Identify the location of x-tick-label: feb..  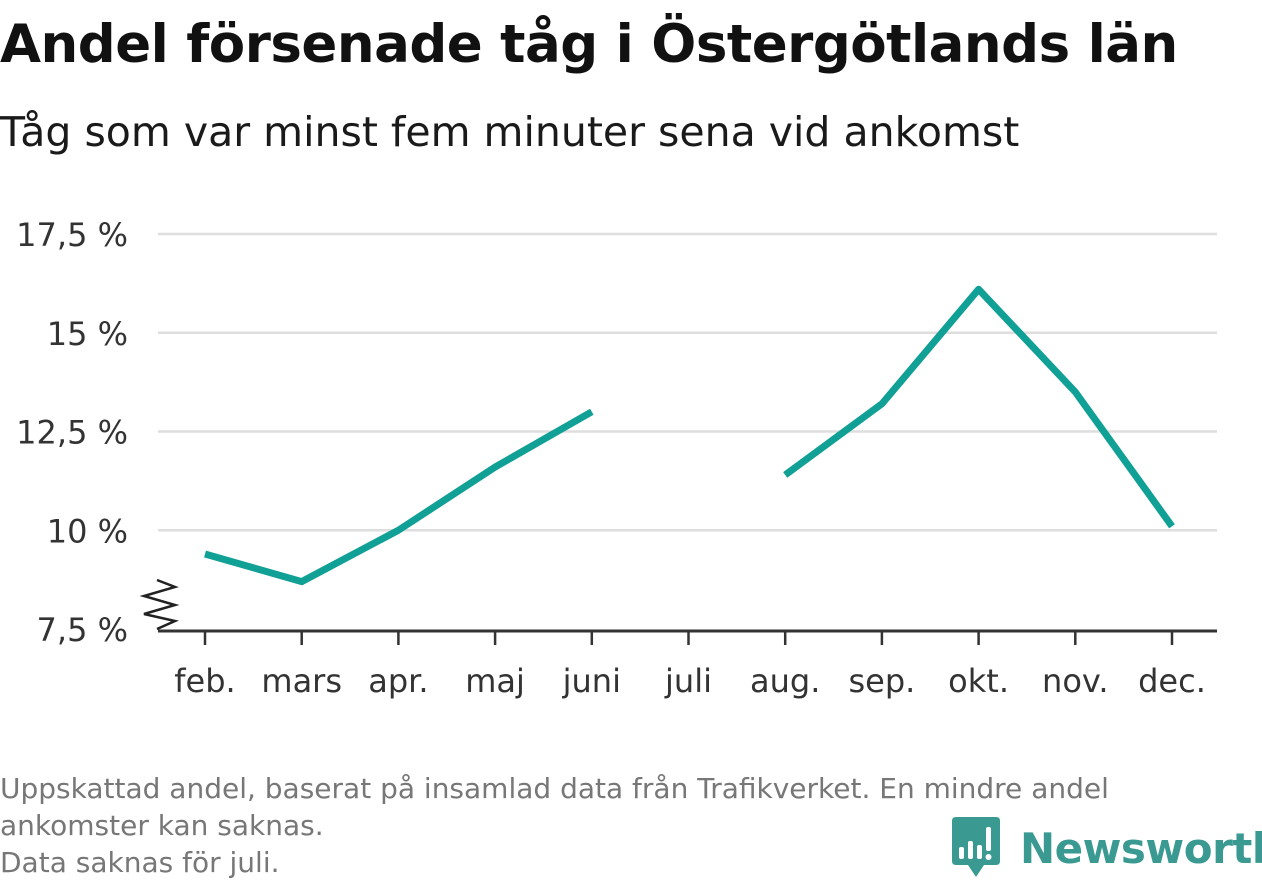
(204, 681).